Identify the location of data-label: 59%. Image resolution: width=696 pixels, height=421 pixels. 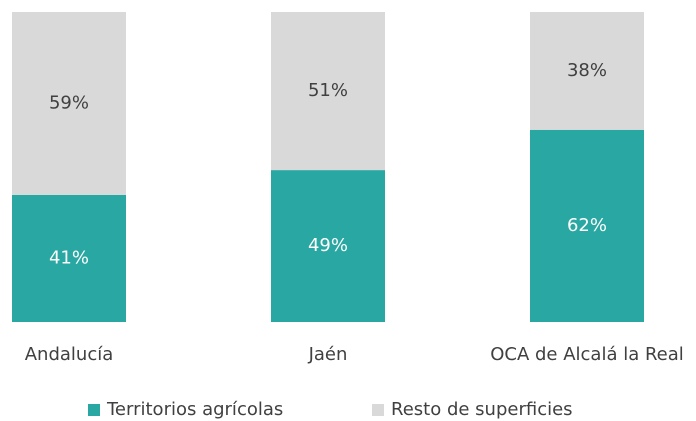
(69, 102).